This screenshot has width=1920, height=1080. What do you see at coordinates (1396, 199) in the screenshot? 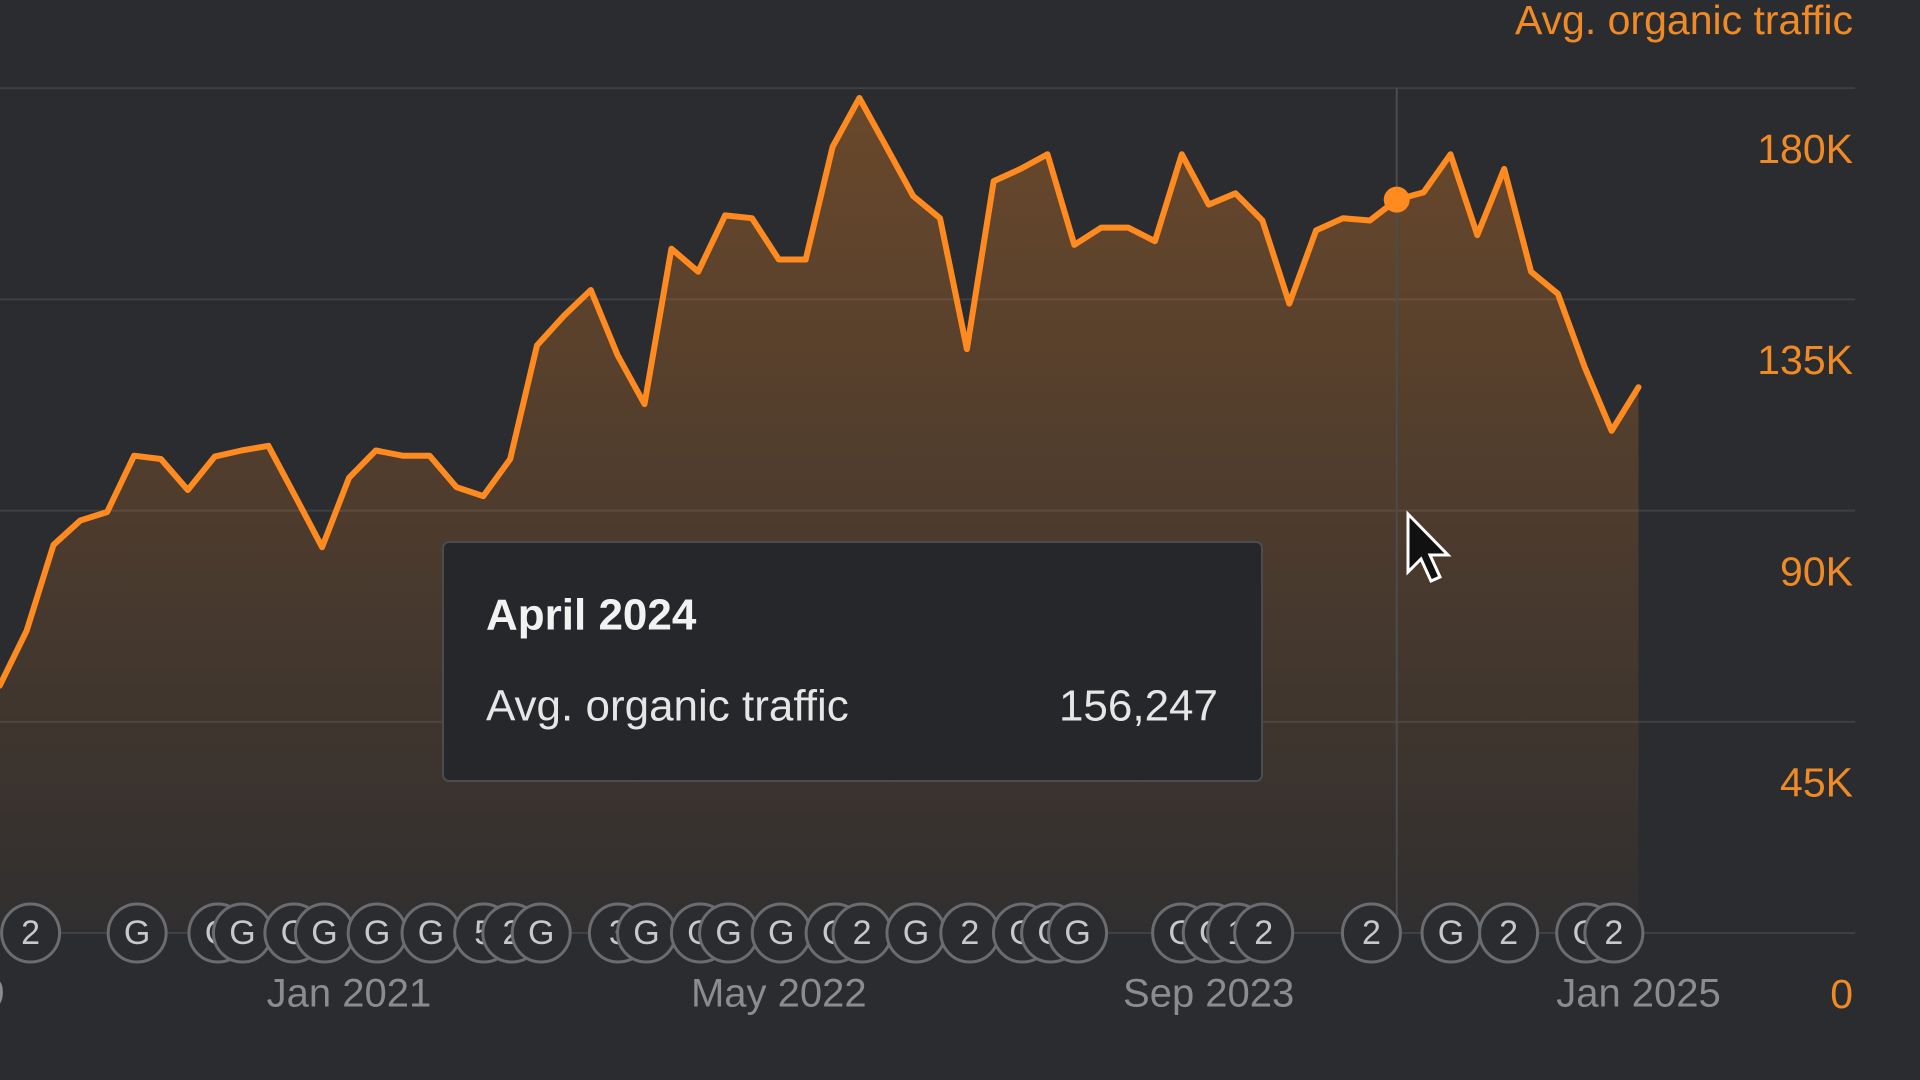
I see `hover-point` at bounding box center [1396, 199].